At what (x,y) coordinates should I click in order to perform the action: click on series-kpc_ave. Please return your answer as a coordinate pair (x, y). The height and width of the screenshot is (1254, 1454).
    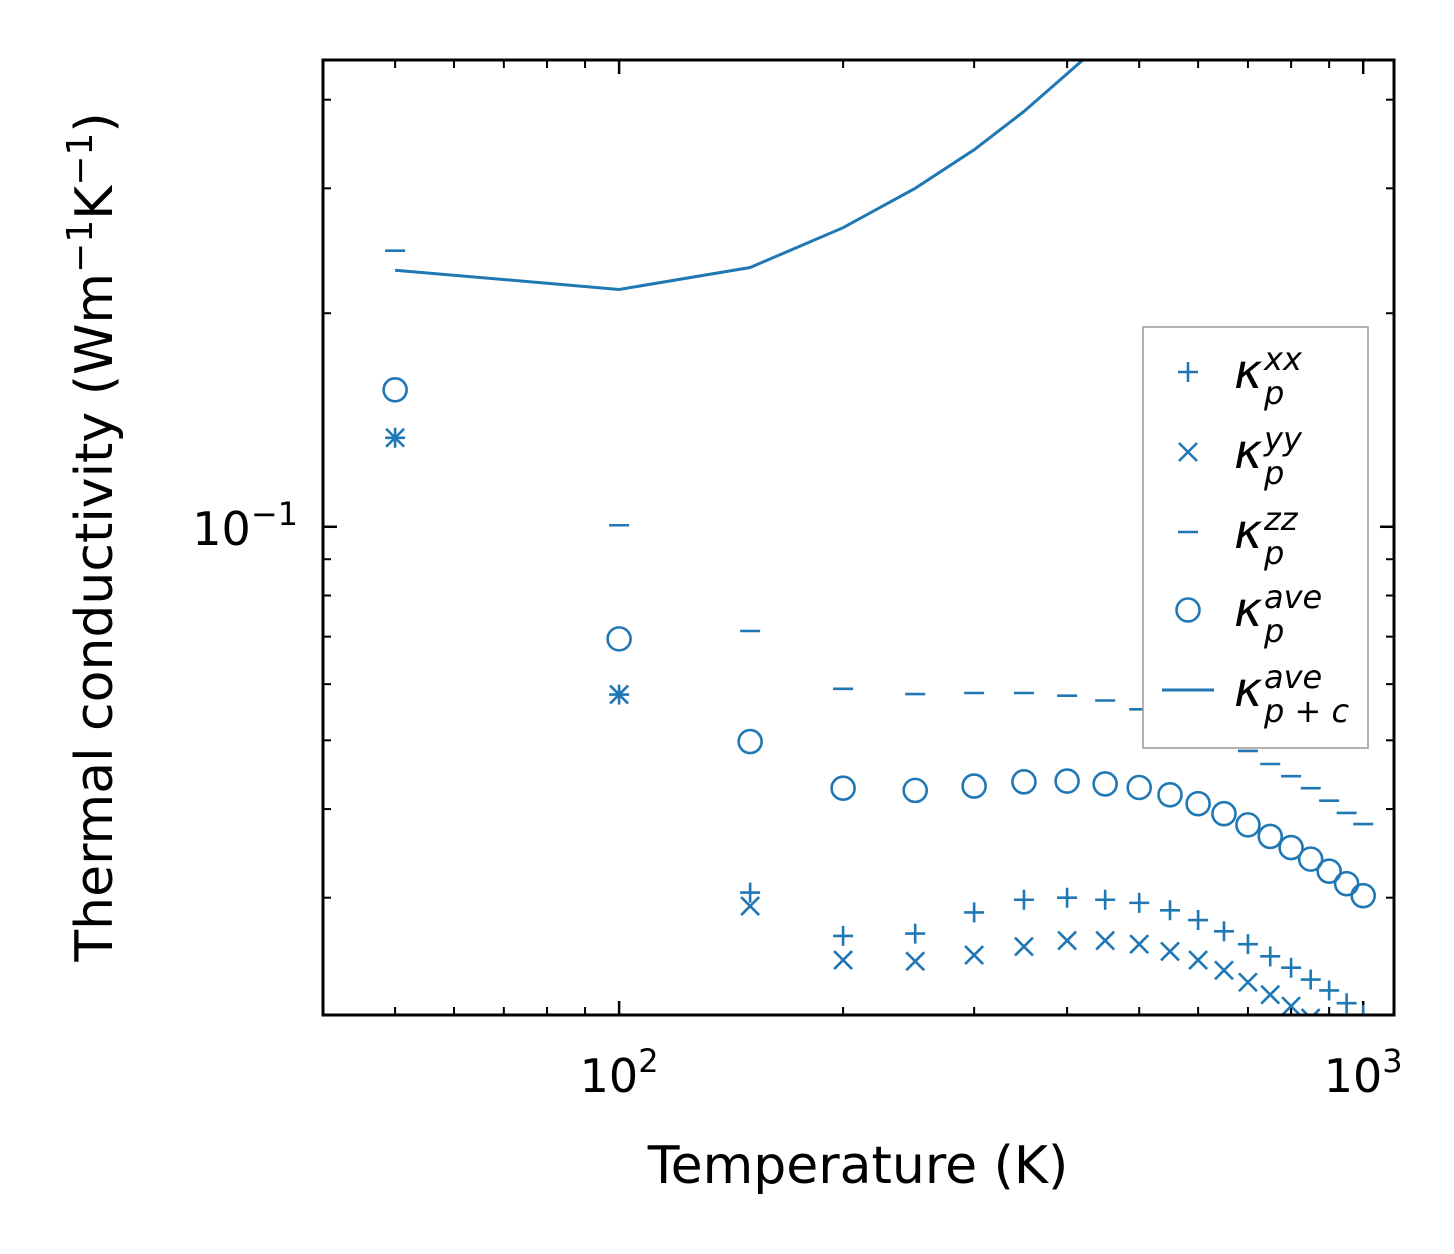
    Looking at the image, I should click on (740, 176).